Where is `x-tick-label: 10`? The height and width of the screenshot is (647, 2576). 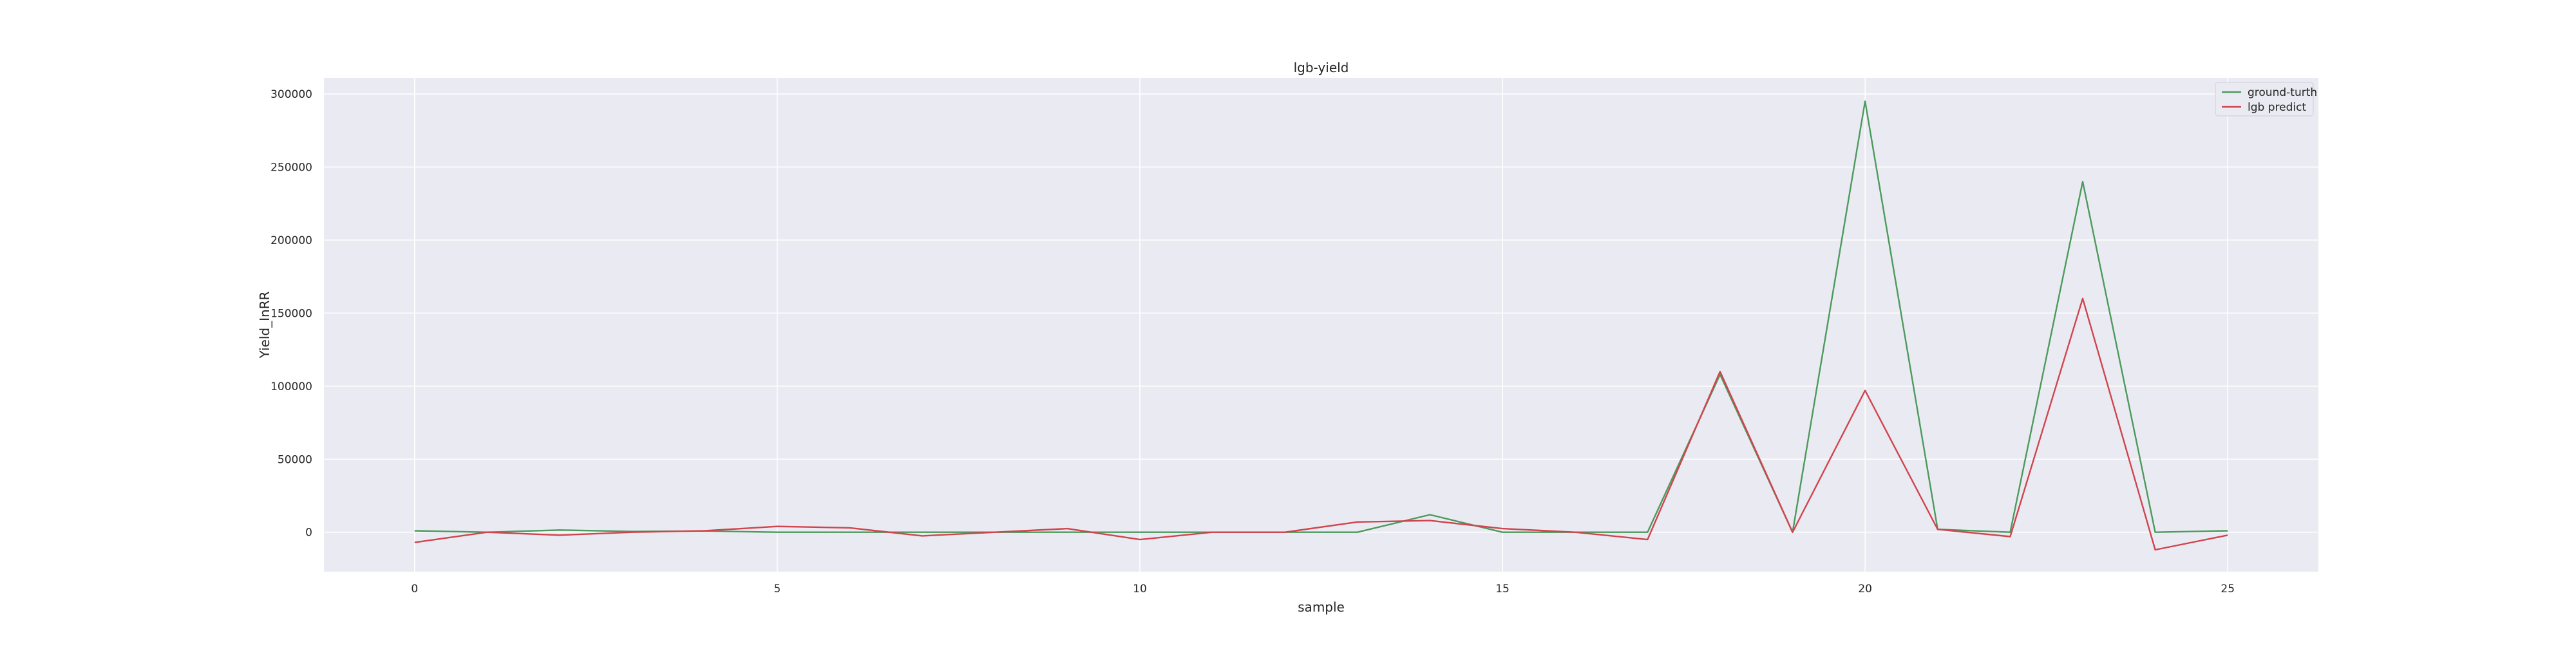
x-tick-label: 10 is located at coordinates (1140, 589).